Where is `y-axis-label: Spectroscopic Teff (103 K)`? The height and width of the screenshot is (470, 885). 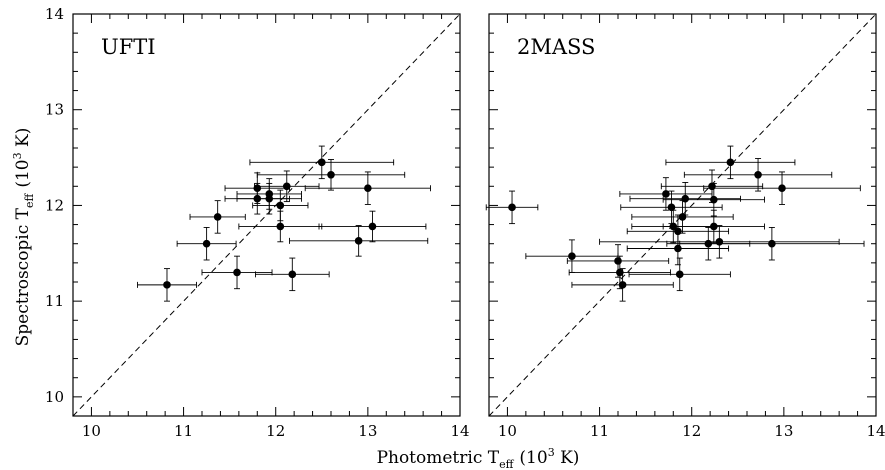
y-axis-label: Spectroscopic Teff (103 K) is located at coordinates (23, 237).